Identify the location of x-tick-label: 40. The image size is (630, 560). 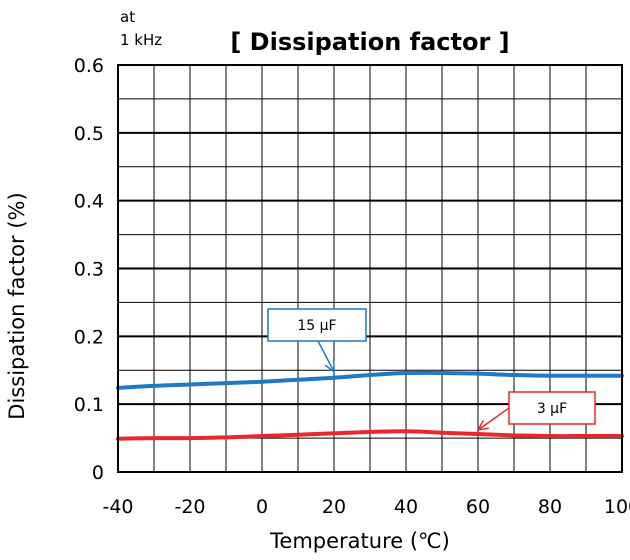
(406, 507).